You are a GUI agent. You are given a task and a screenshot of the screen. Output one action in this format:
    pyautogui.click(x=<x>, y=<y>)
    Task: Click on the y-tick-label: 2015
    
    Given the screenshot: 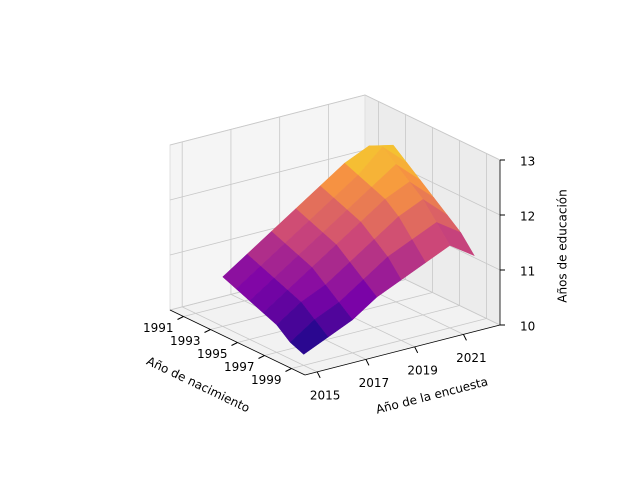 What is the action you would take?
    pyautogui.click(x=325, y=395)
    